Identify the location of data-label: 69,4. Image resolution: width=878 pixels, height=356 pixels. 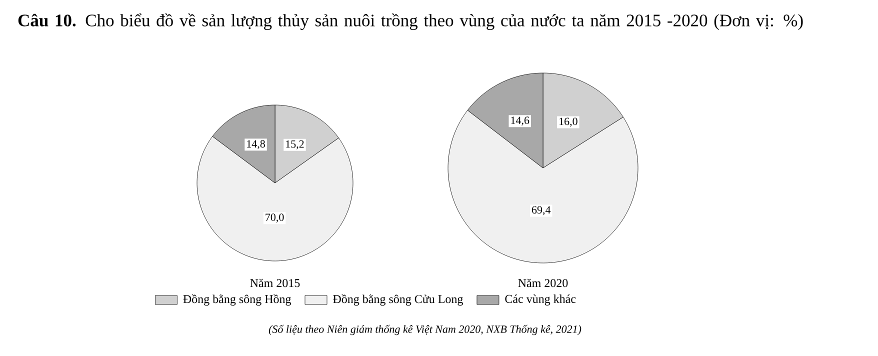
(541, 211).